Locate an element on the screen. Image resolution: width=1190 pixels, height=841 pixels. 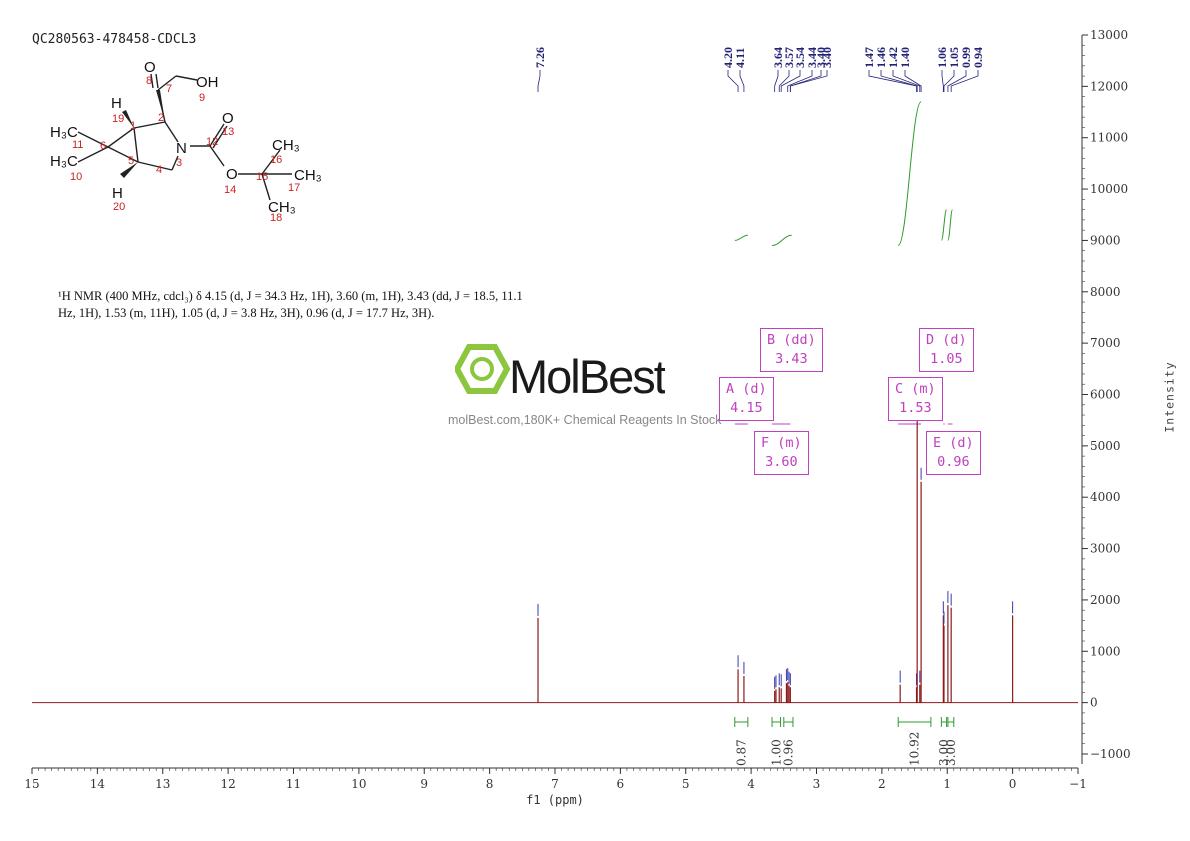
y-tick-label: 10000 is located at coordinates (1109, 189).